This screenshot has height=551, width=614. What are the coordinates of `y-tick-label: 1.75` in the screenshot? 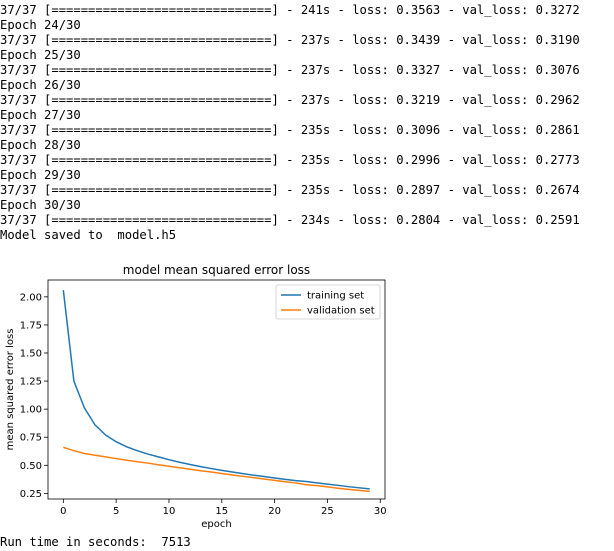 It's located at (31, 325).